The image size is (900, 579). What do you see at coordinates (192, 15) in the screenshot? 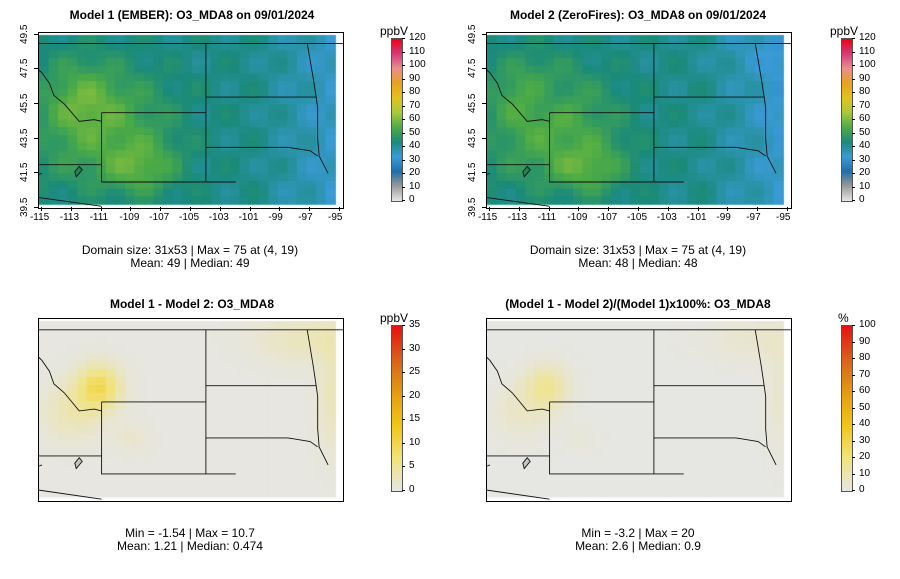
I see `p1-title: Model 1 (EMBER): O3_MDA8 on 09/01/2024` at bounding box center [192, 15].